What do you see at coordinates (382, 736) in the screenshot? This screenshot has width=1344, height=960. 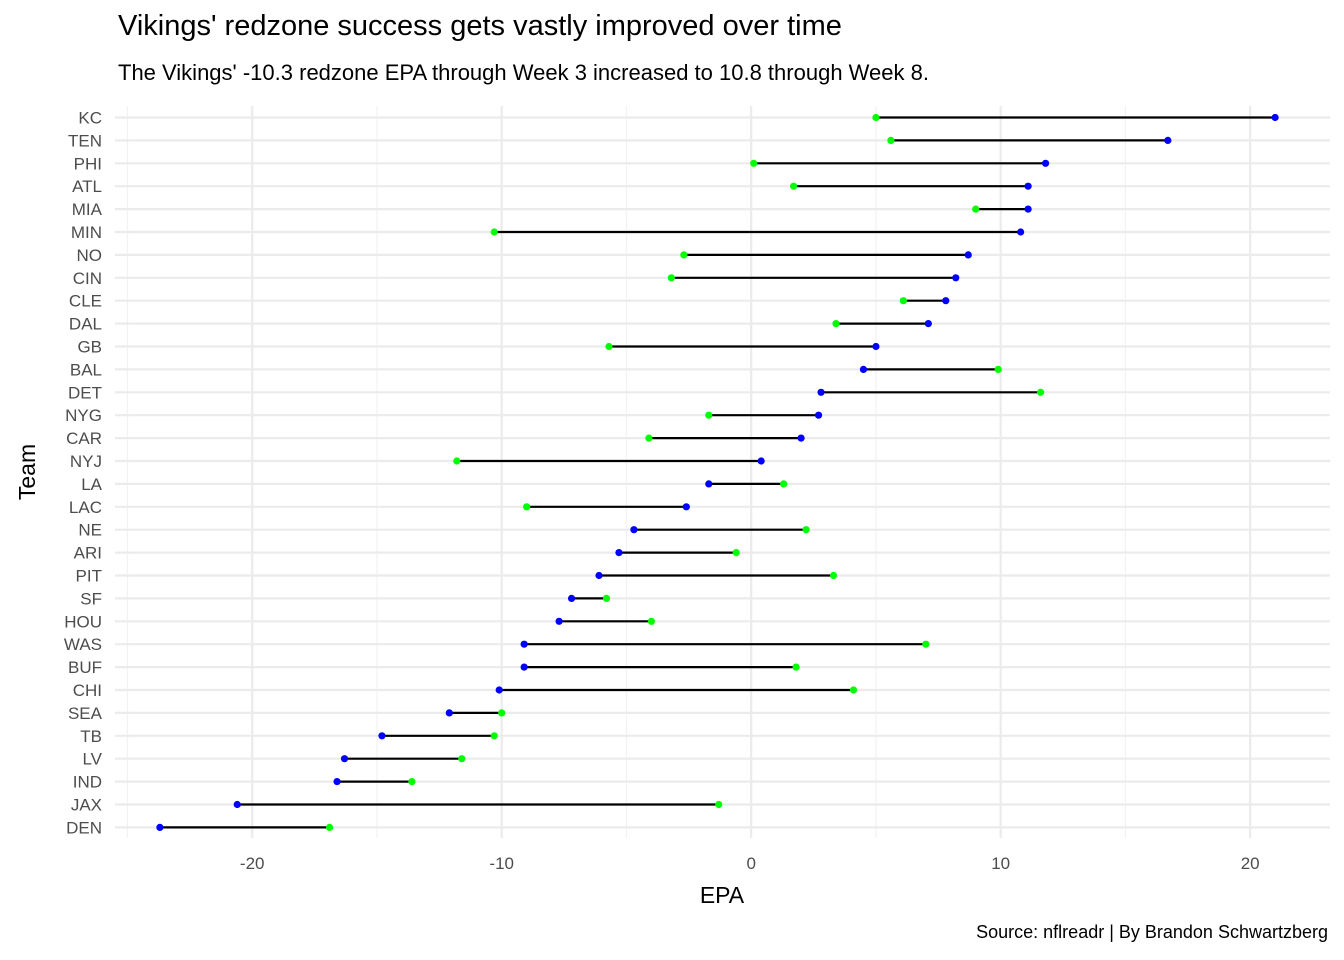 I see `point-blue-tb` at bounding box center [382, 736].